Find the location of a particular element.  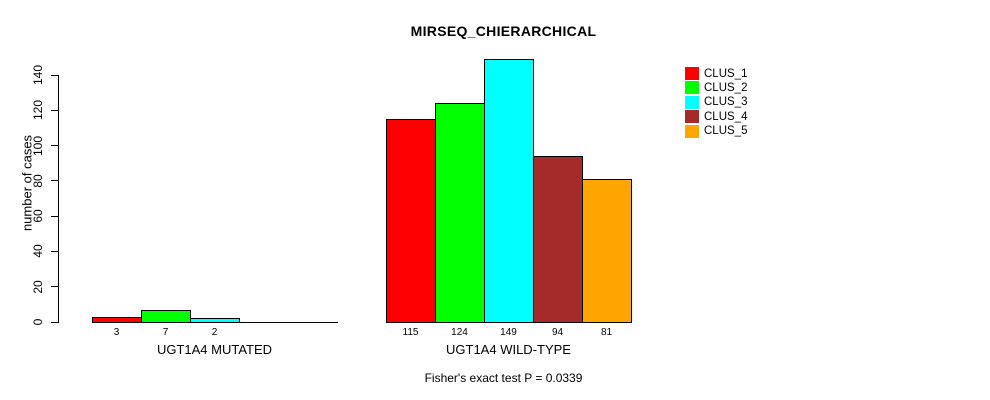

bar-value-label: 7 is located at coordinates (165, 332).